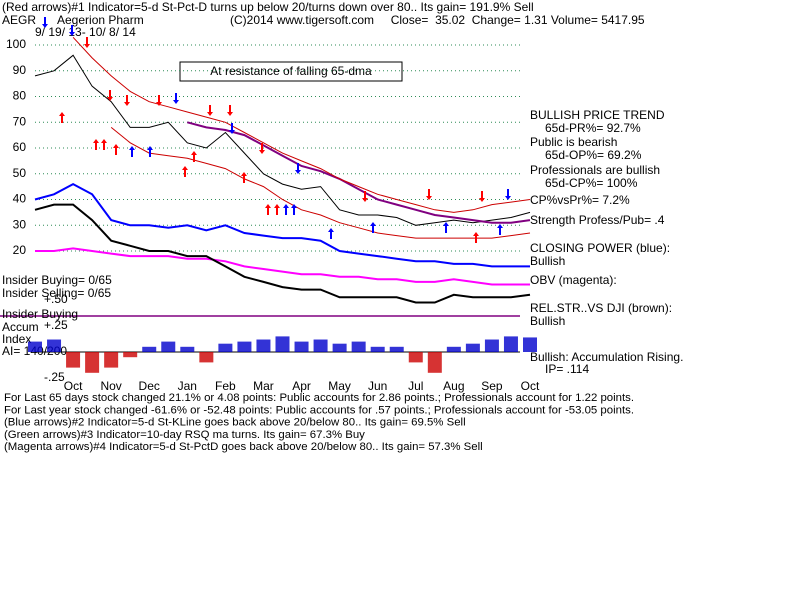  What do you see at coordinates (19, 20) in the screenshot?
I see `symbol: AEGR` at bounding box center [19, 20].